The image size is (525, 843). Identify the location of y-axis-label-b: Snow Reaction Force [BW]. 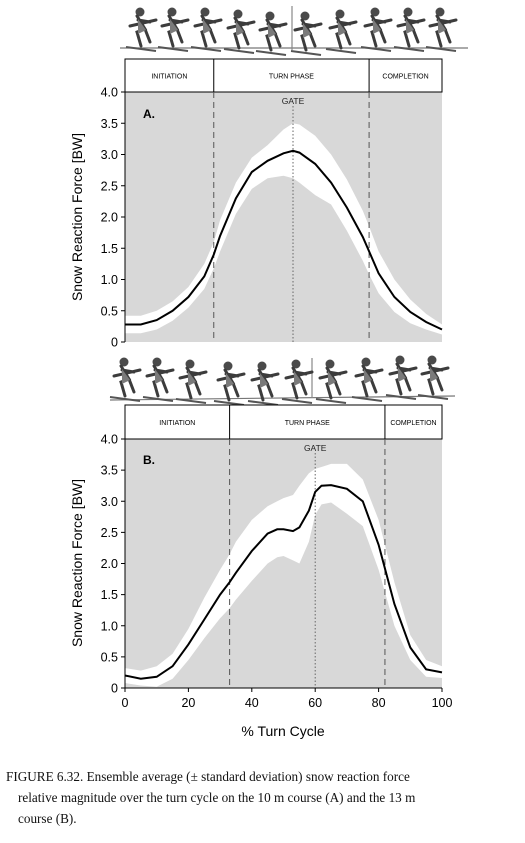
(77, 563).